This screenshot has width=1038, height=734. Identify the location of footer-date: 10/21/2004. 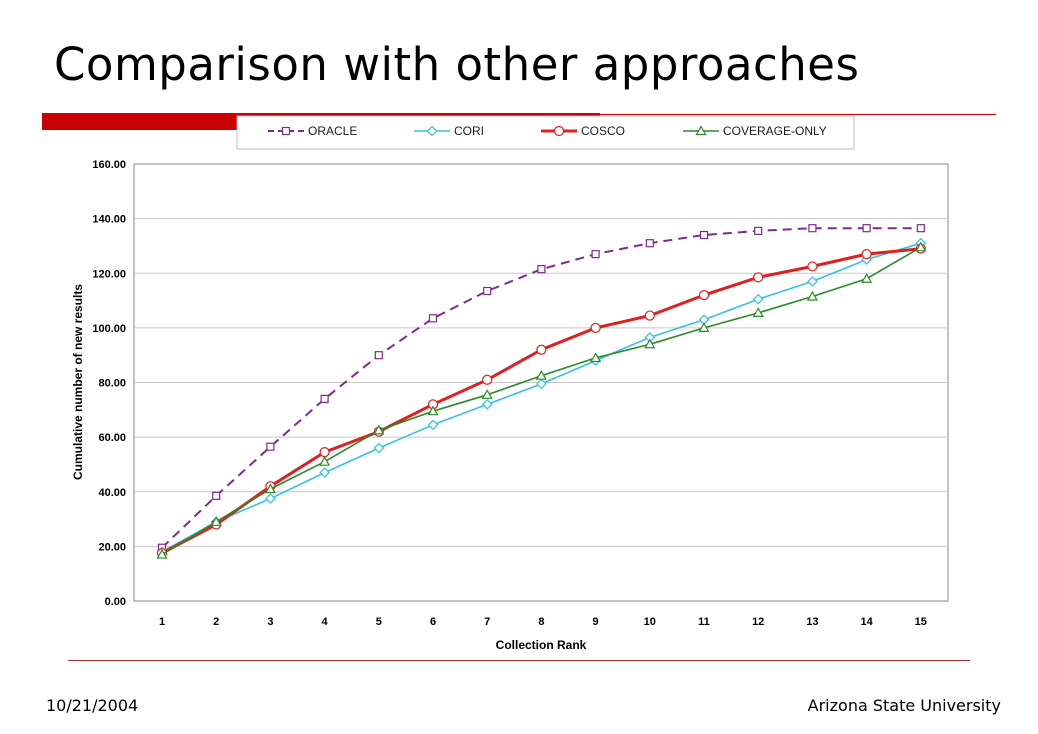
(92, 705).